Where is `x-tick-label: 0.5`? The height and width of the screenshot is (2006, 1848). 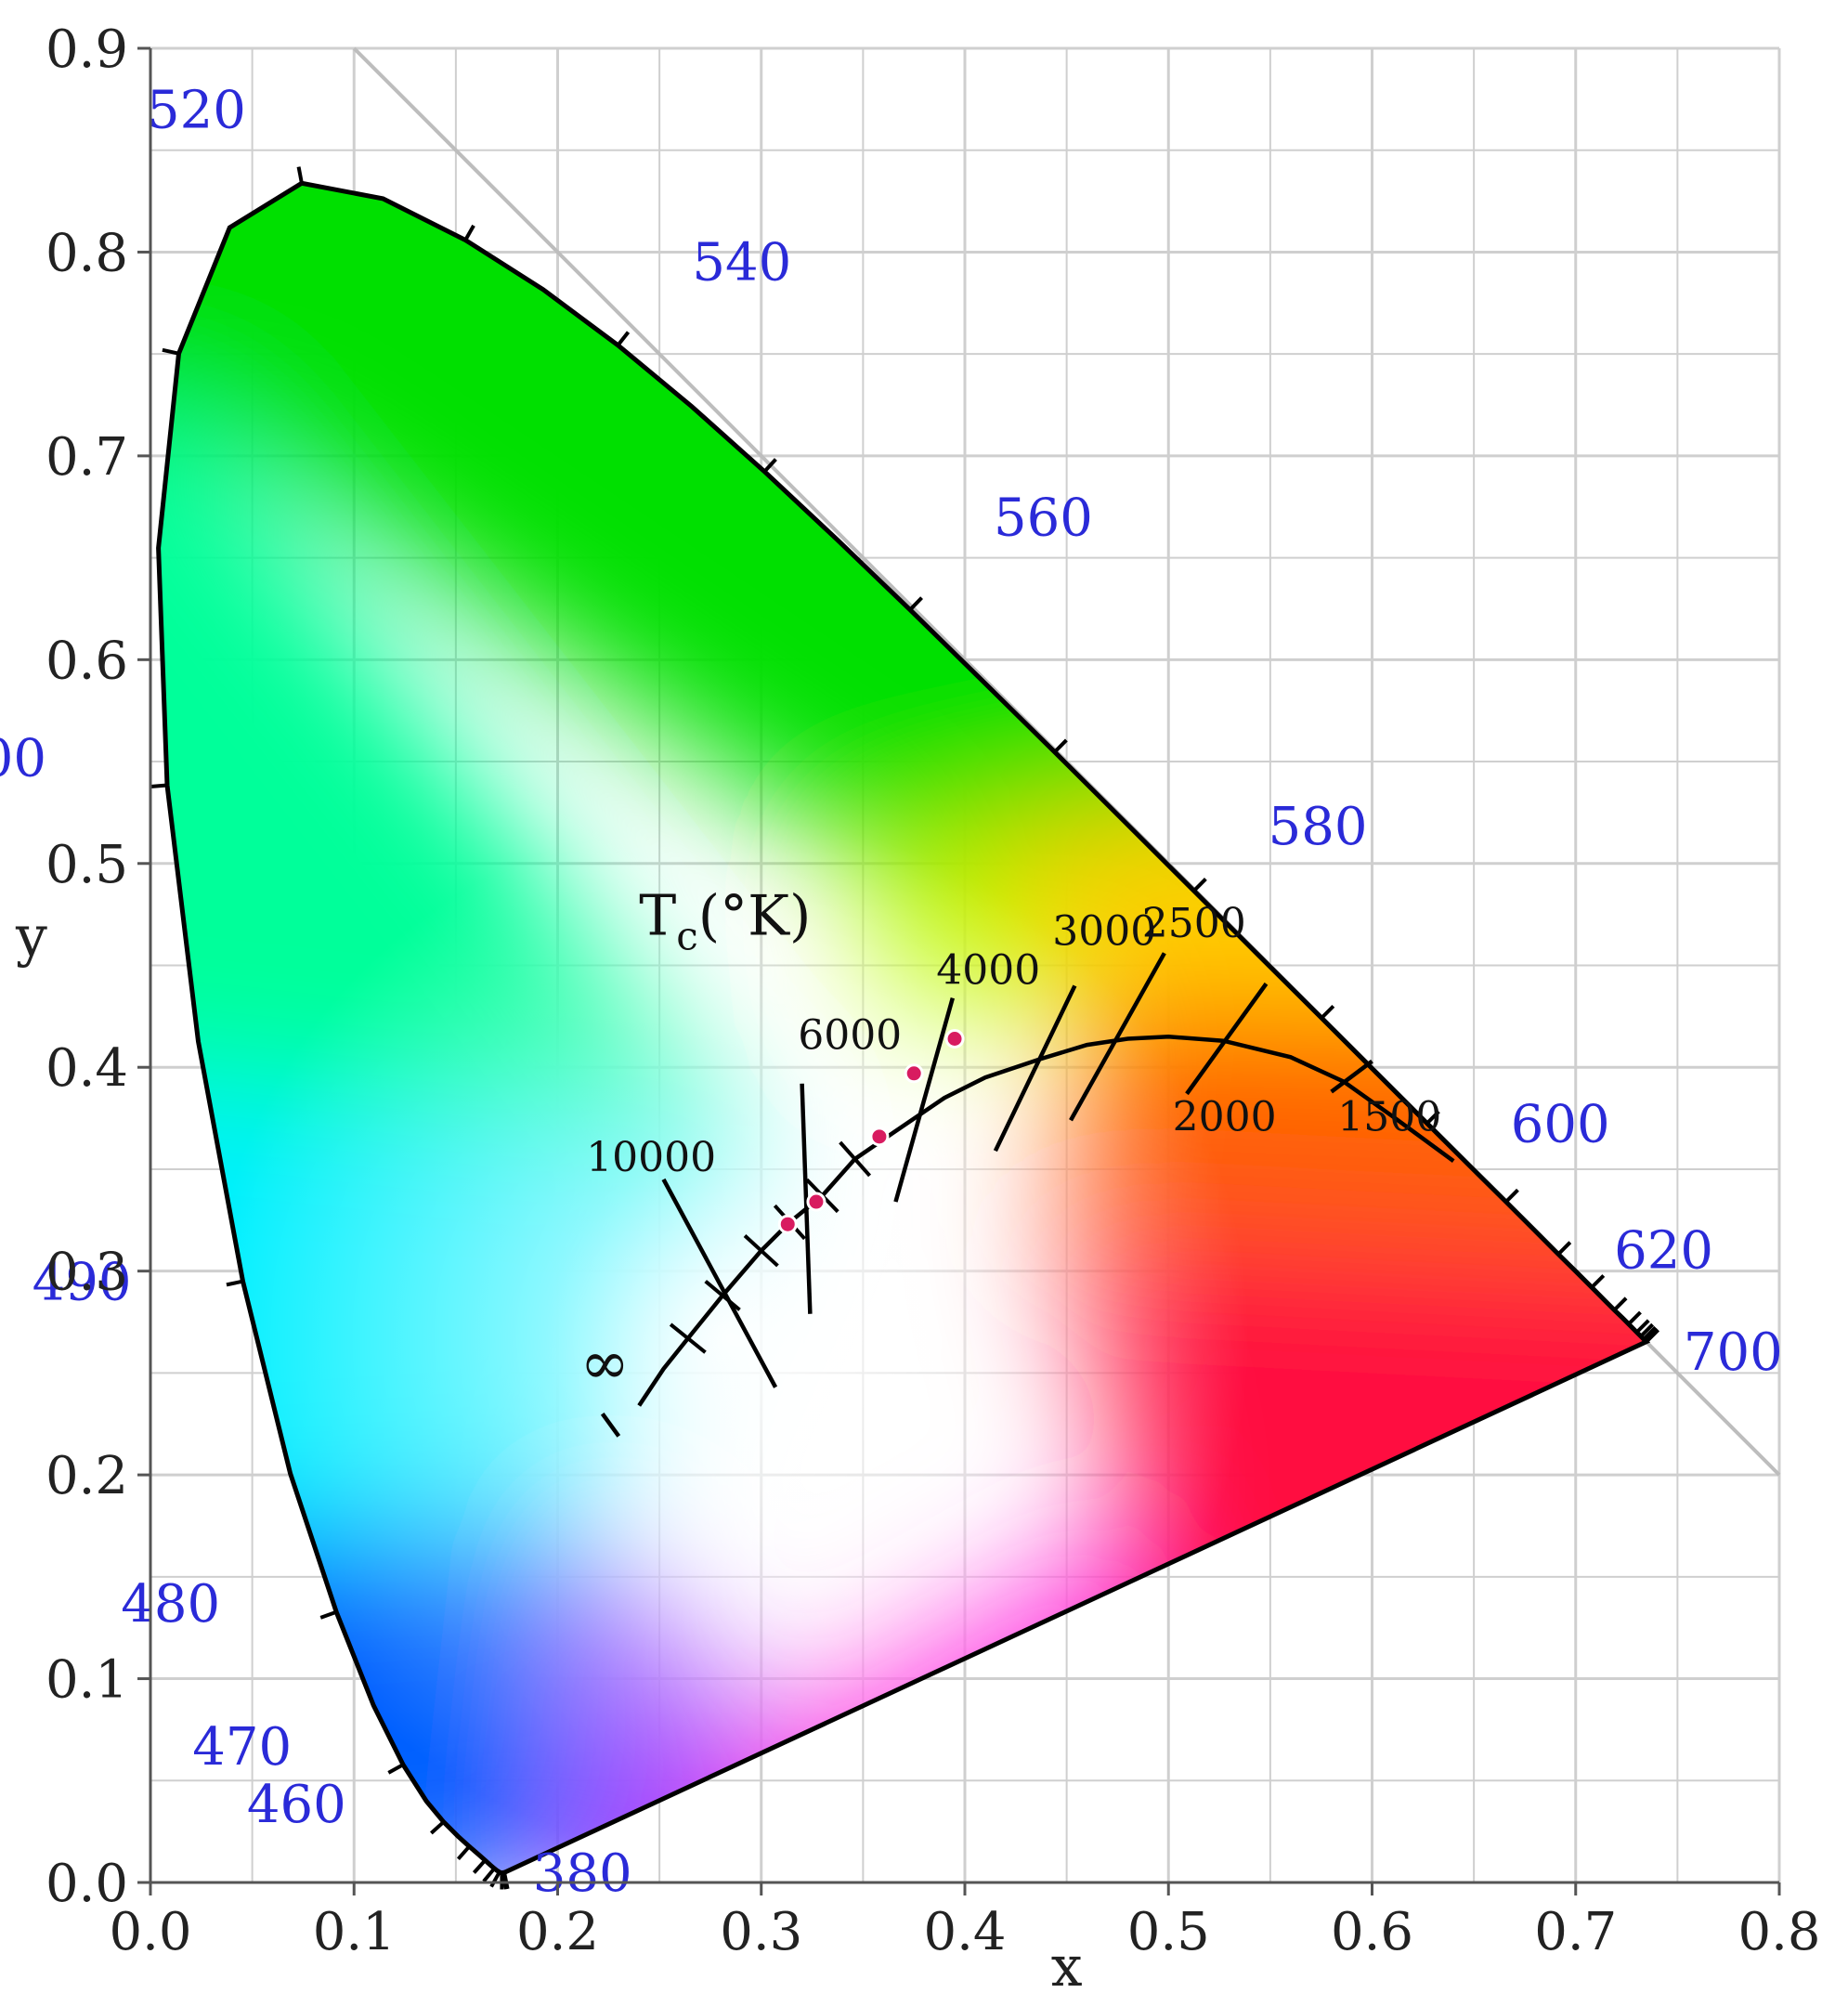 x-tick-label: 0.5 is located at coordinates (1168, 1932).